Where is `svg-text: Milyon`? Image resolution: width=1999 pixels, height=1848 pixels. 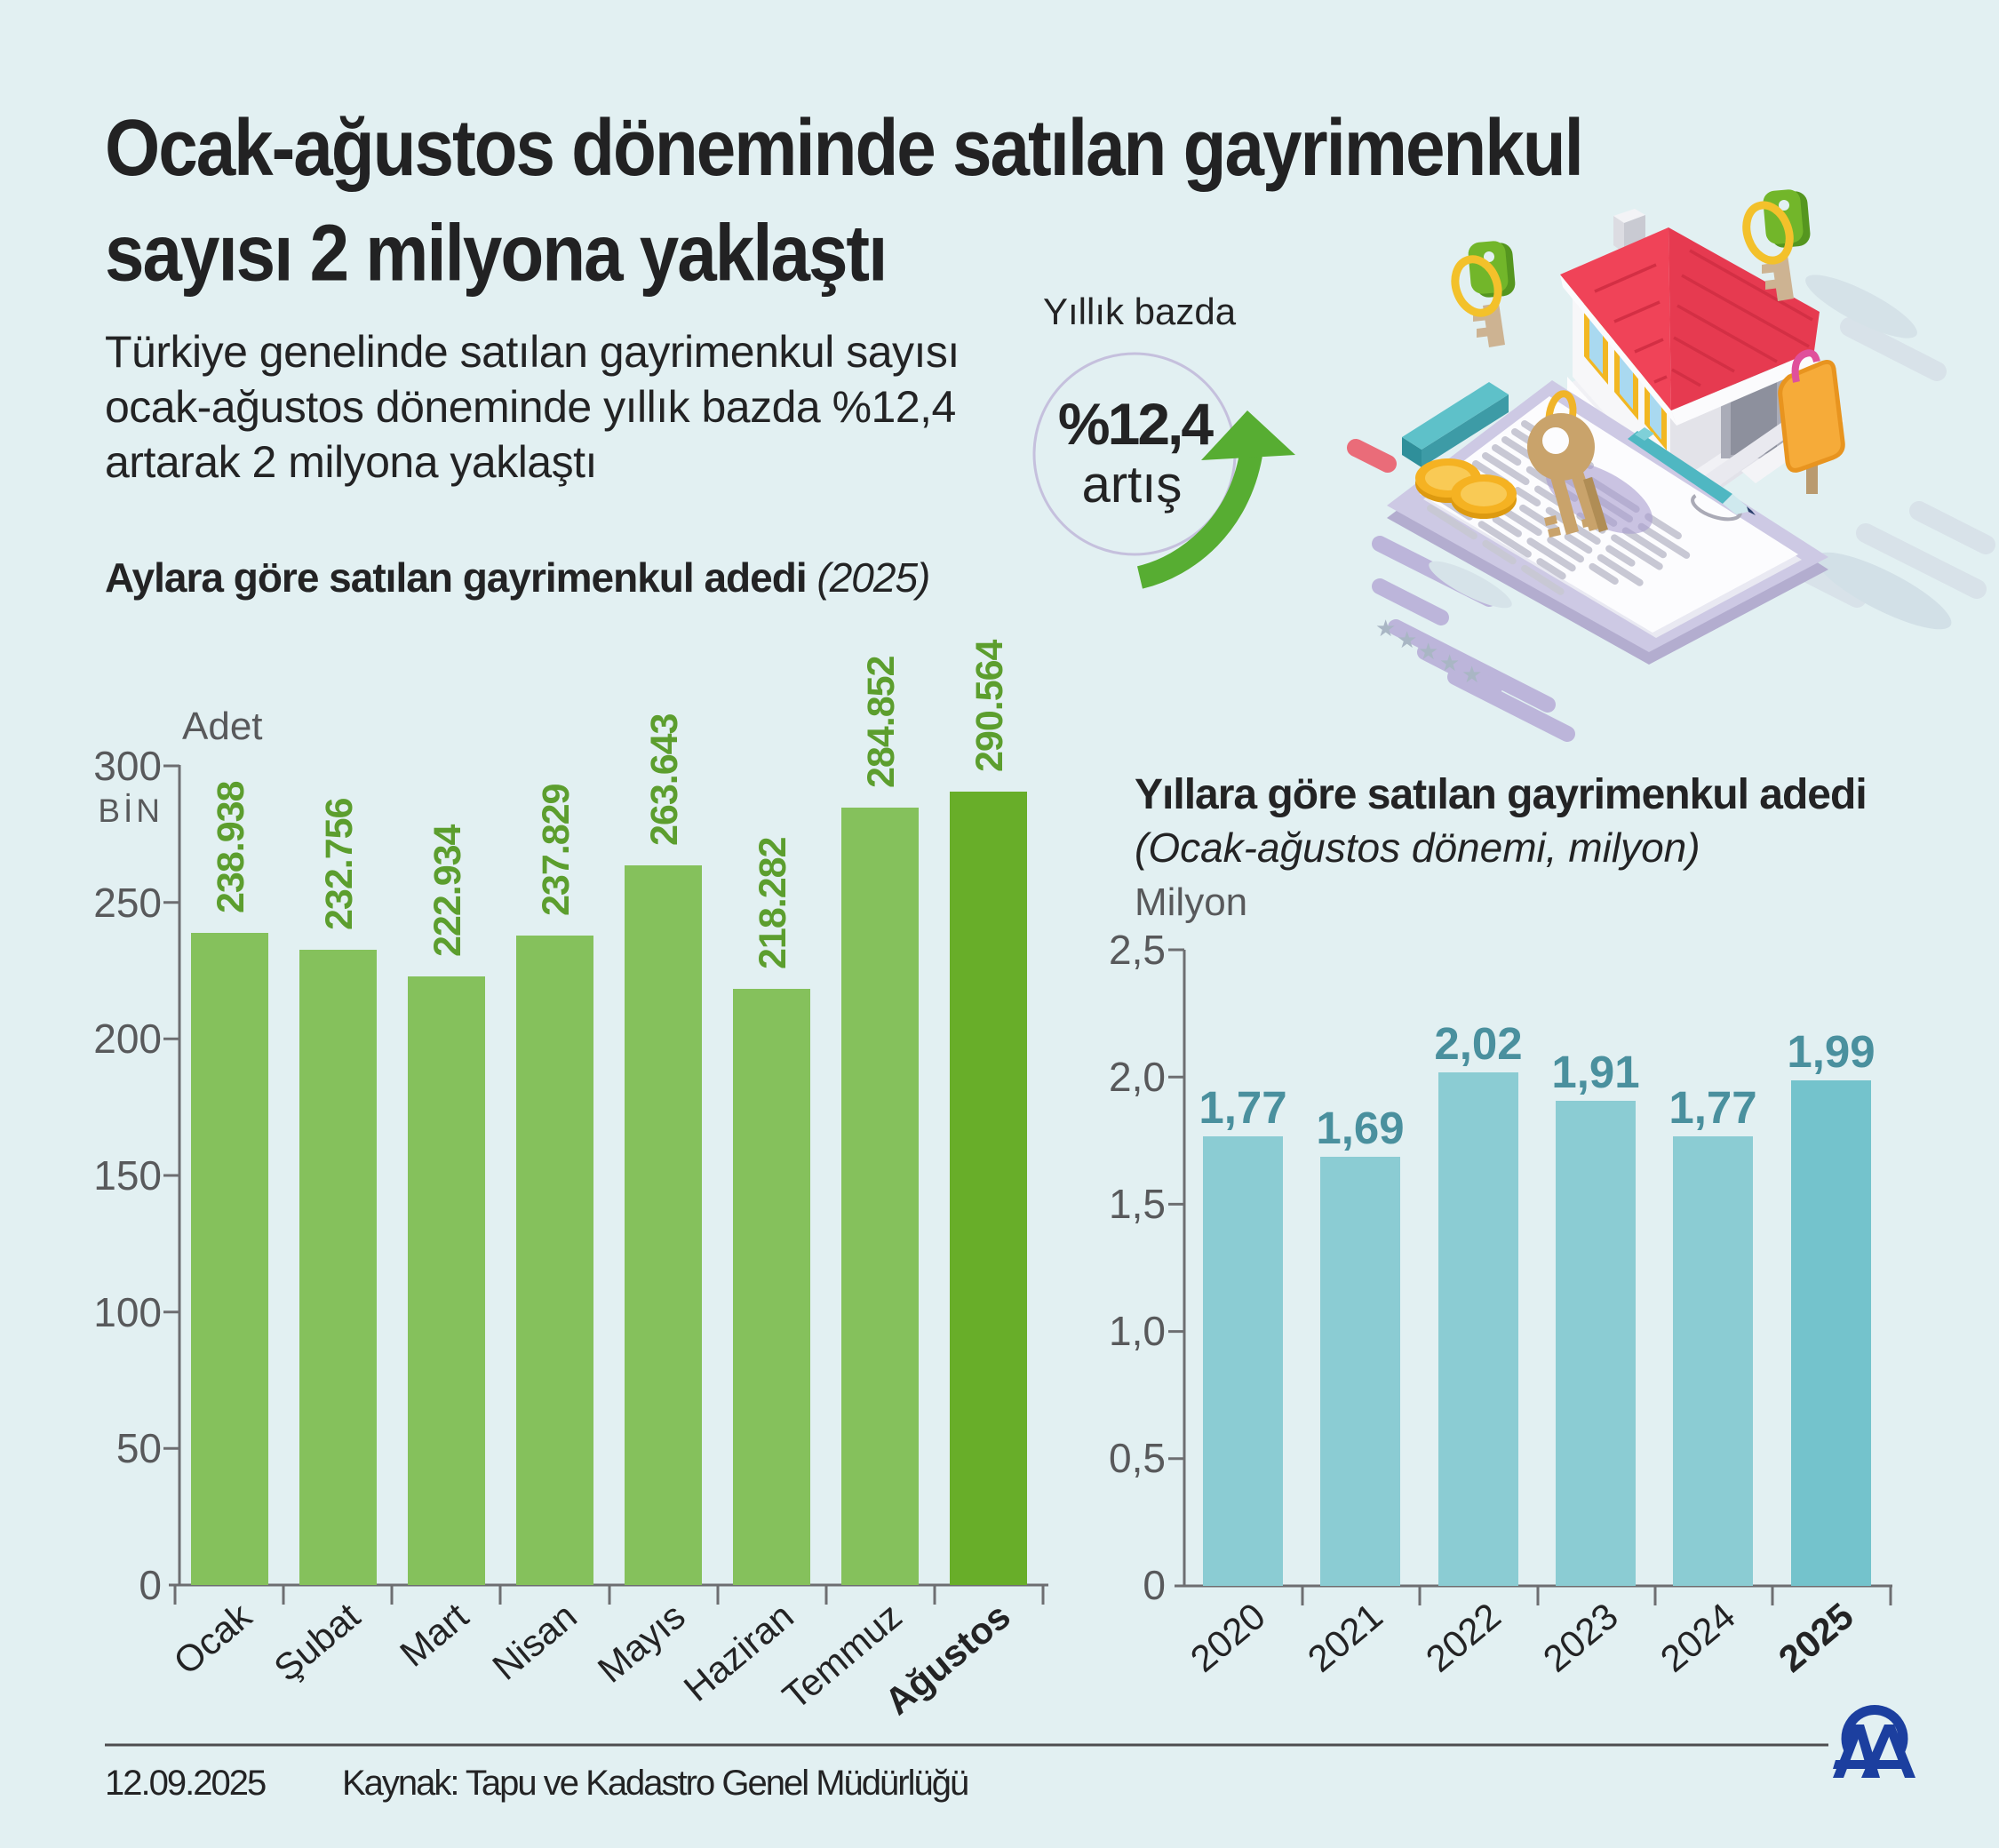 svg-text: Milyon is located at coordinates (1191, 902).